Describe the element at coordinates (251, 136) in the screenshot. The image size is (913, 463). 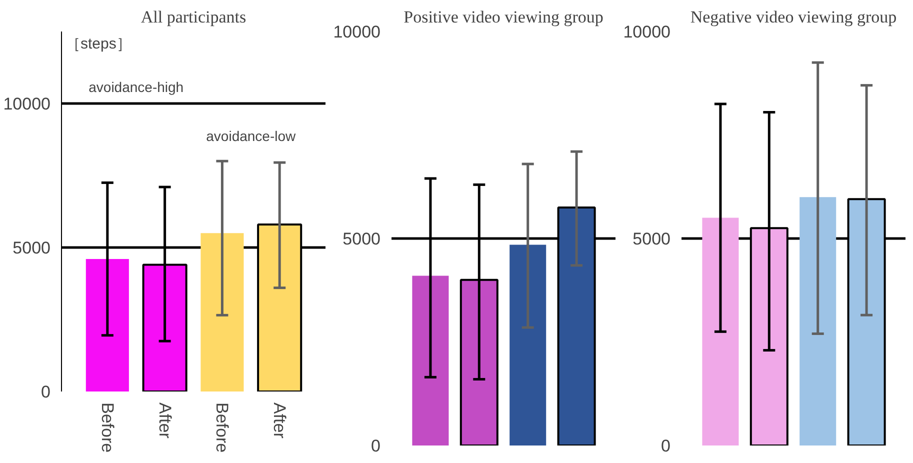
I see `annotation: avoidance-low` at that location.